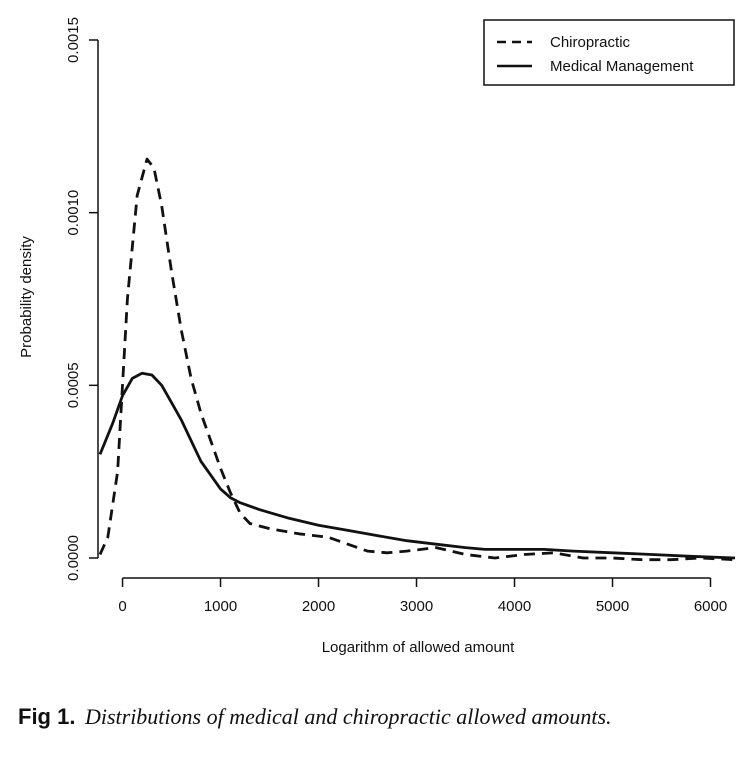 The height and width of the screenshot is (763, 750). Describe the element at coordinates (73, 558) in the screenshot. I see `y-tick-label-0: 0.0000` at that location.